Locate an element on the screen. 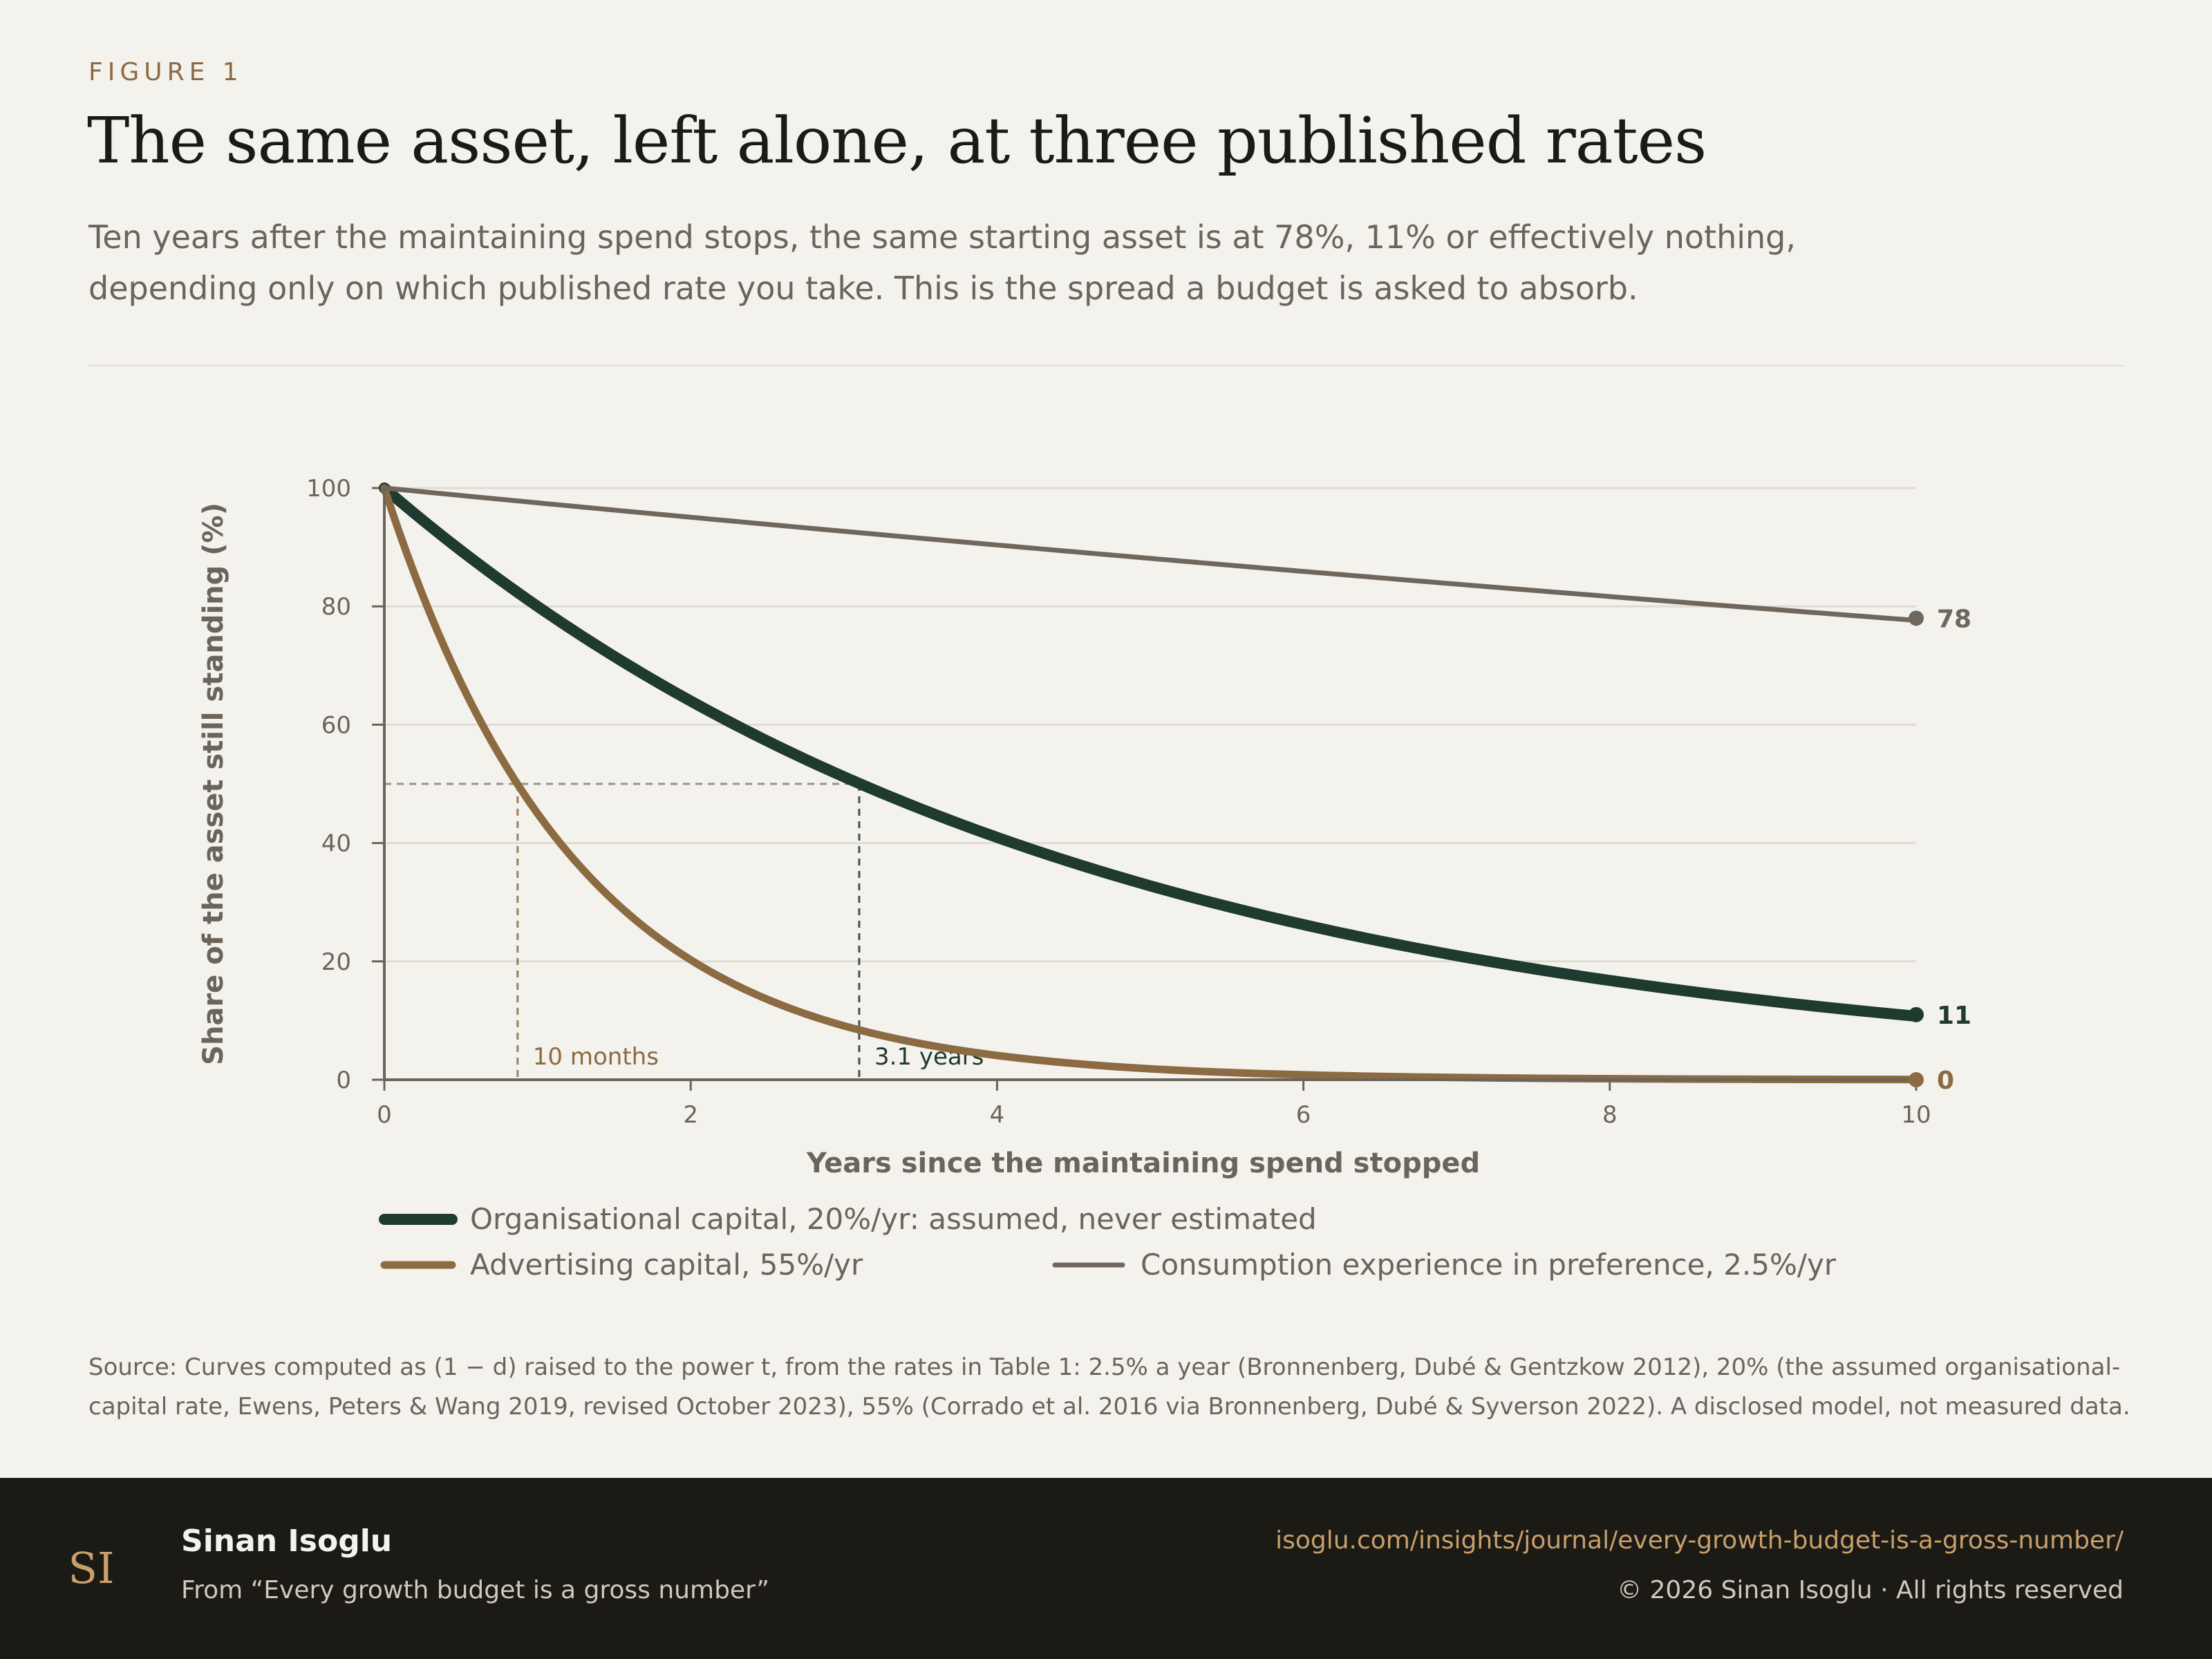 This screenshot has width=2212, height=1659. x-tick-0: 0 is located at coordinates (385, 1115).